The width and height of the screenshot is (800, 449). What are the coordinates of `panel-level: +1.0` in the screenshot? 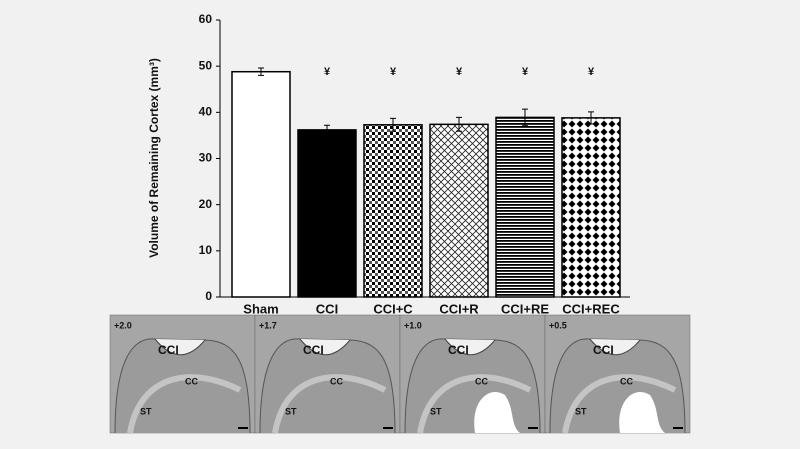 It's located at (413, 325).